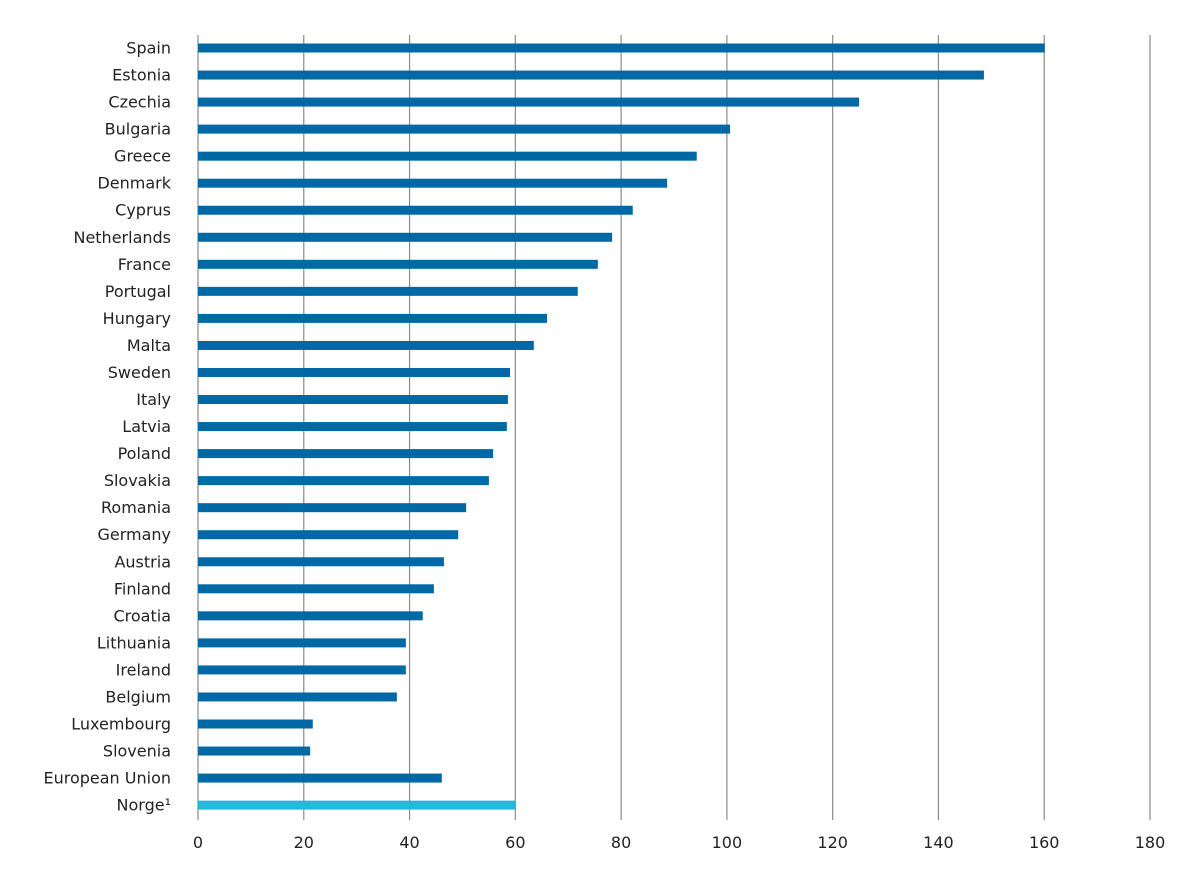 The image size is (1200, 887). What do you see at coordinates (144, 805) in the screenshot?
I see `category-label: Norge¹` at bounding box center [144, 805].